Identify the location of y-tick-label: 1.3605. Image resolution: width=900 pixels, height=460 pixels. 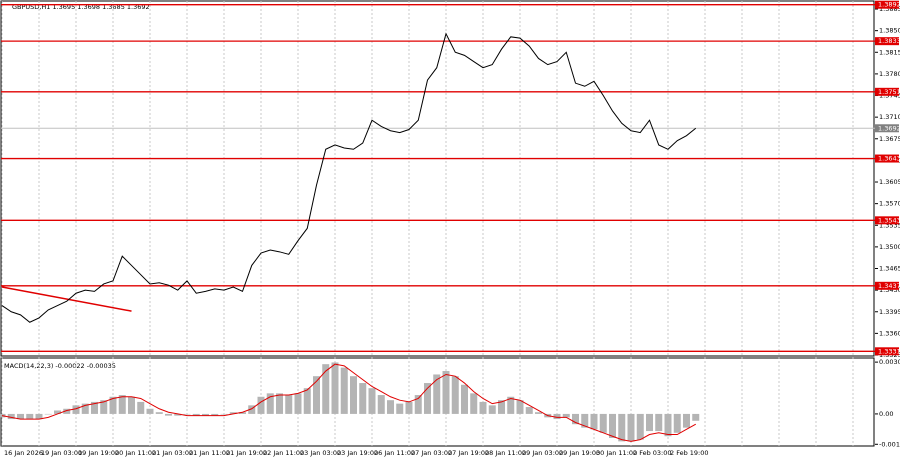
(889, 182).